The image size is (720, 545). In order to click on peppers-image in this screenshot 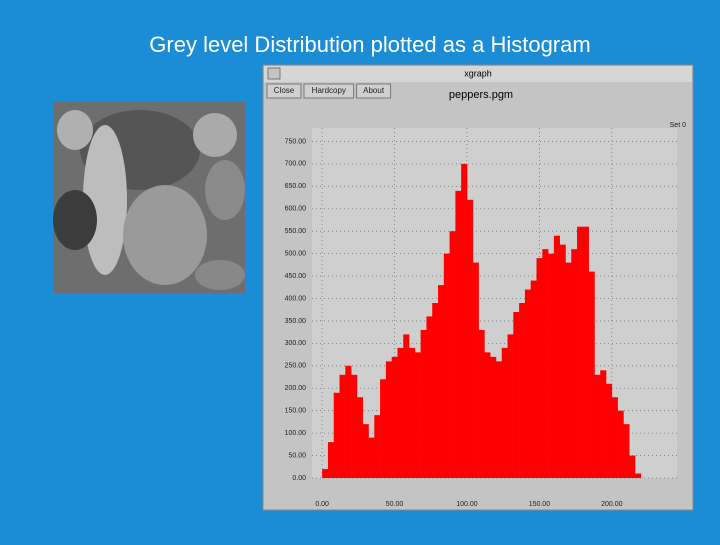, I will do `click(149, 197)`.